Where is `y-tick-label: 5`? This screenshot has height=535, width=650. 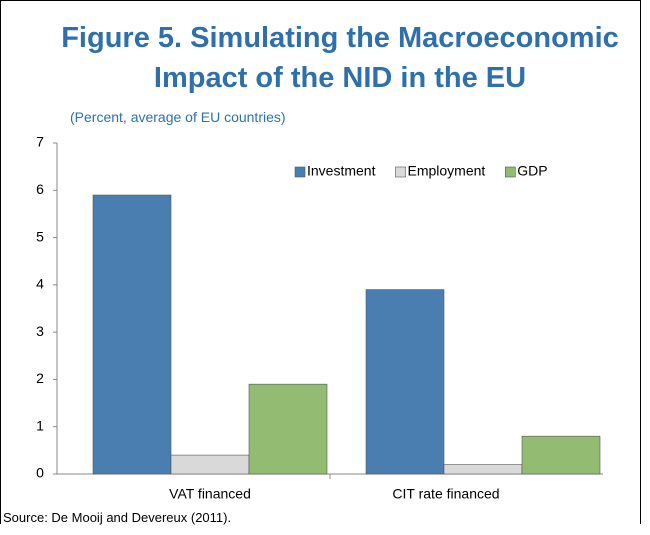 y-tick-label: 5 is located at coordinates (40, 236).